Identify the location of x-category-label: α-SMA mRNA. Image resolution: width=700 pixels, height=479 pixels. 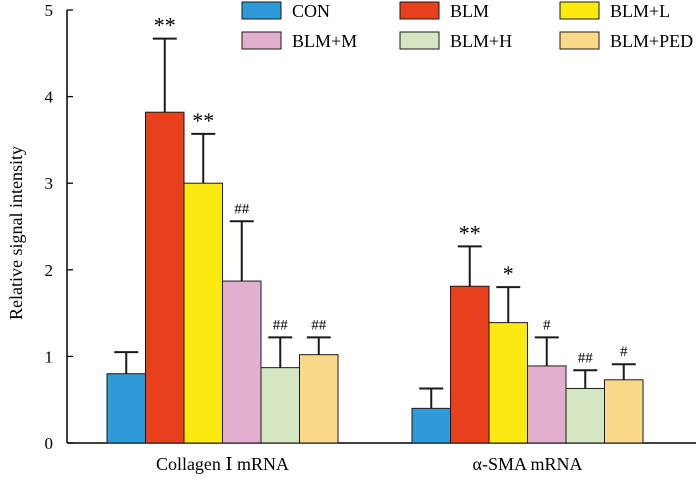
(528, 464).